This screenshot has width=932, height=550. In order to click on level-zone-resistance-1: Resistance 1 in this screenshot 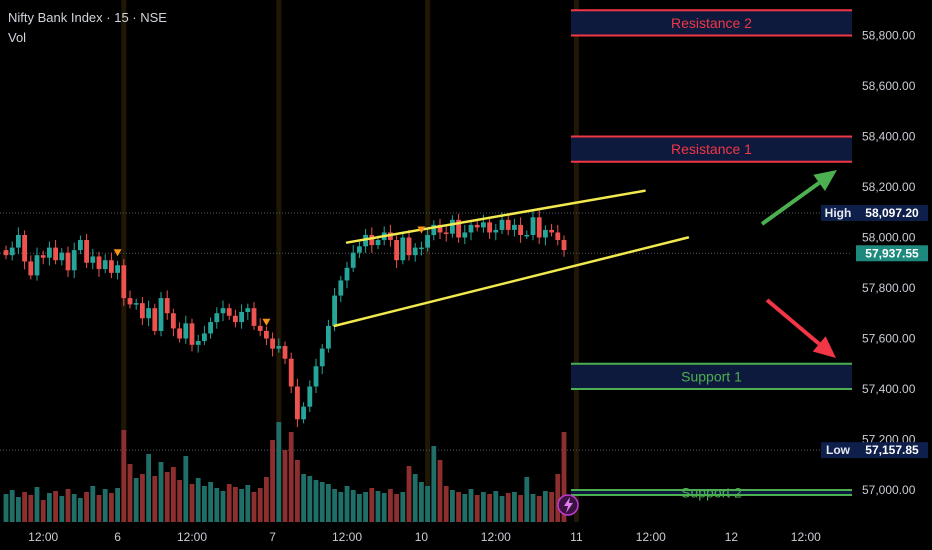, I will do `click(711, 149)`.